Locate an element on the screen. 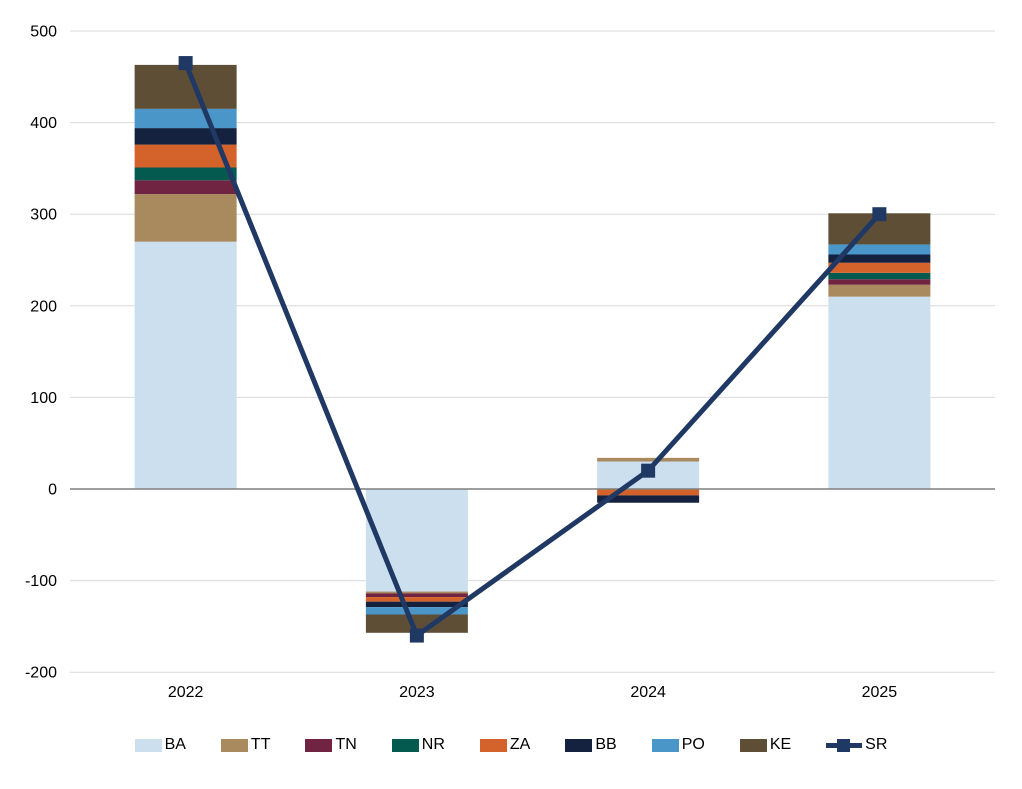  legend-item-za: ZA is located at coordinates (505, 745).